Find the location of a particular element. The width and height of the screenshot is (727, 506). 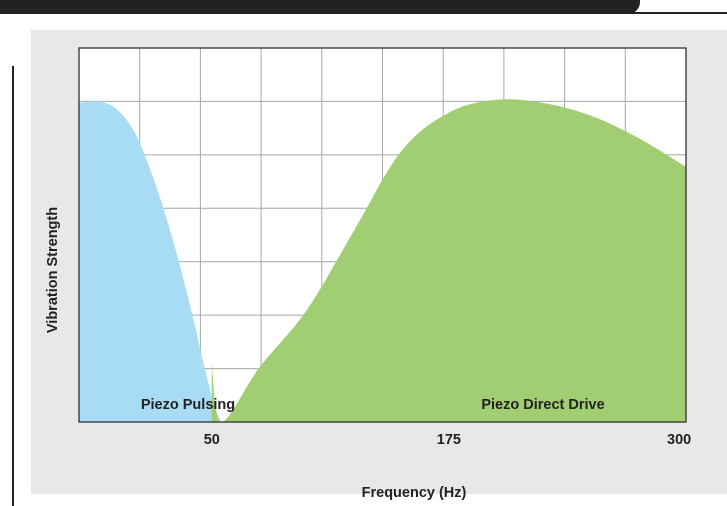

x-tick-label: 50 is located at coordinates (212, 440).